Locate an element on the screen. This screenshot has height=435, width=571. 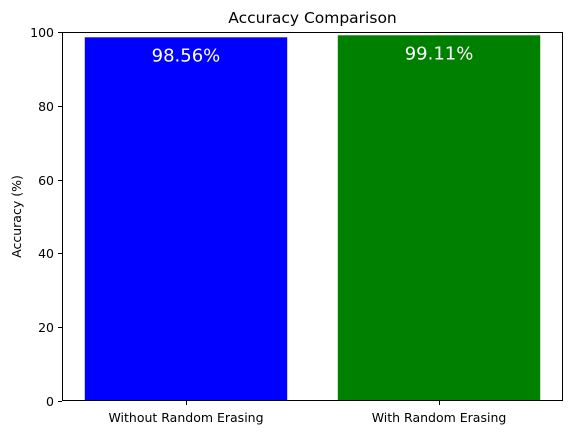
y-tick-label: 100 is located at coordinates (42, 32).